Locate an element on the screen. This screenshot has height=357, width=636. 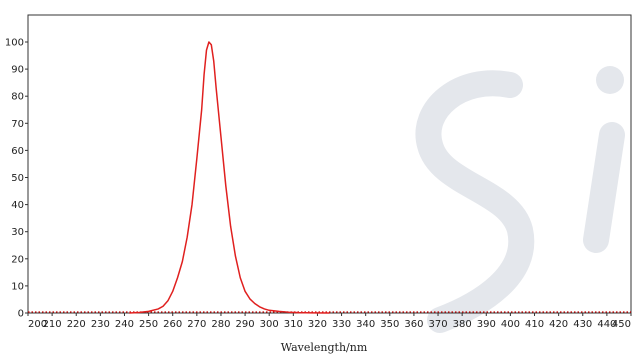
x-tick-label: 390 is located at coordinates (486, 324).